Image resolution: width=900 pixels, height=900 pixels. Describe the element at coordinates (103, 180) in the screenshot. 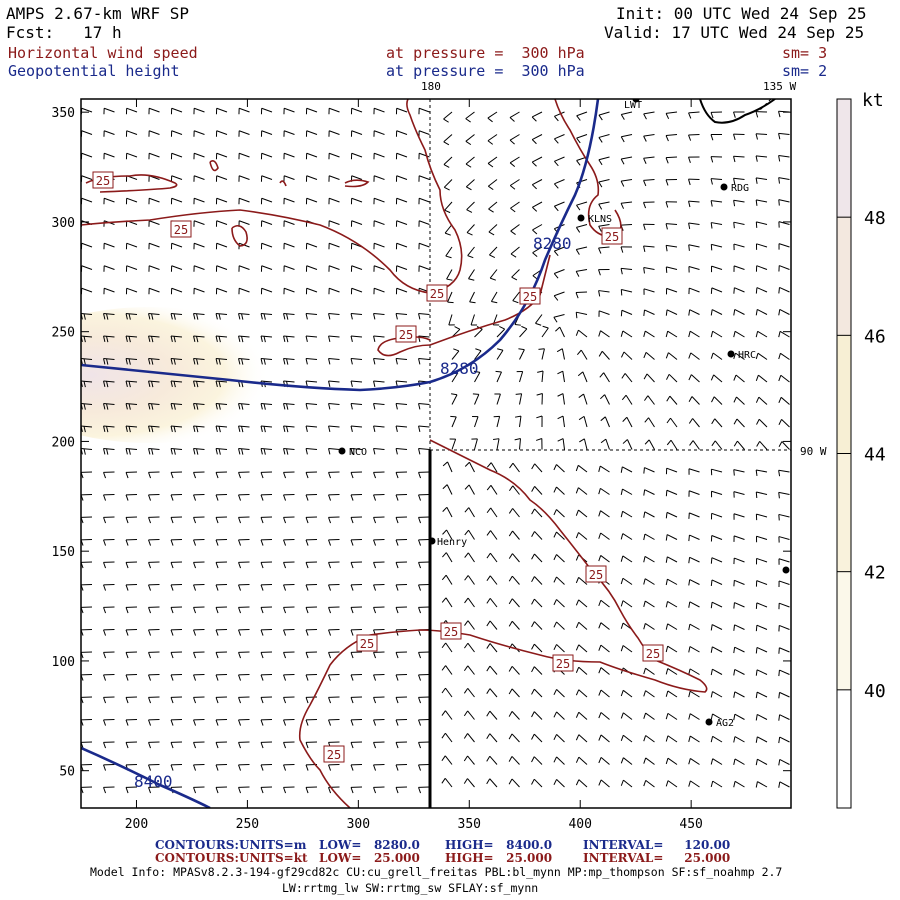

I see `speed-label-0: 25` at that location.